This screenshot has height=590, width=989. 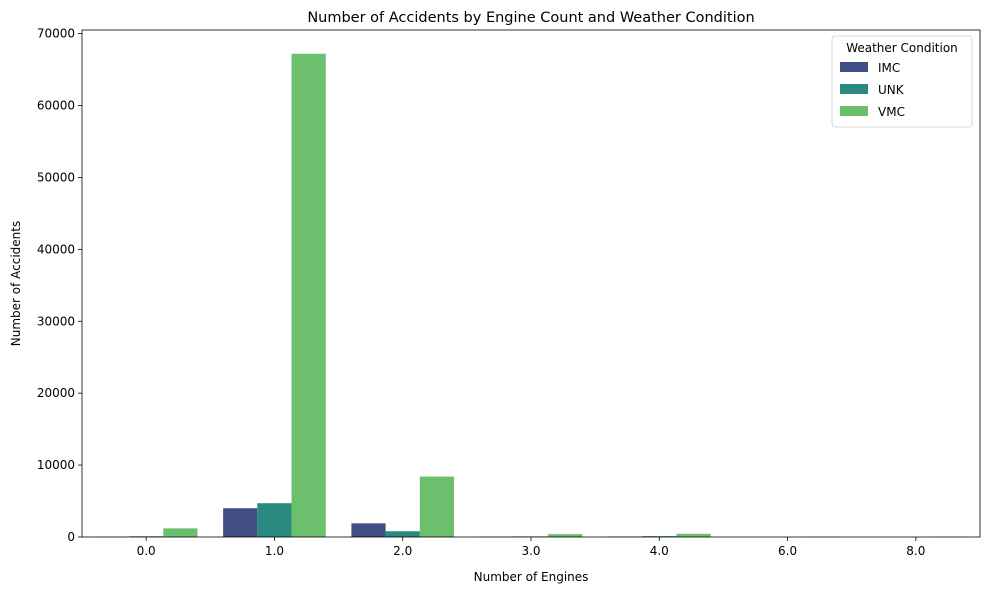 I want to click on y-tick-label: 50000, so click(x=56, y=177).